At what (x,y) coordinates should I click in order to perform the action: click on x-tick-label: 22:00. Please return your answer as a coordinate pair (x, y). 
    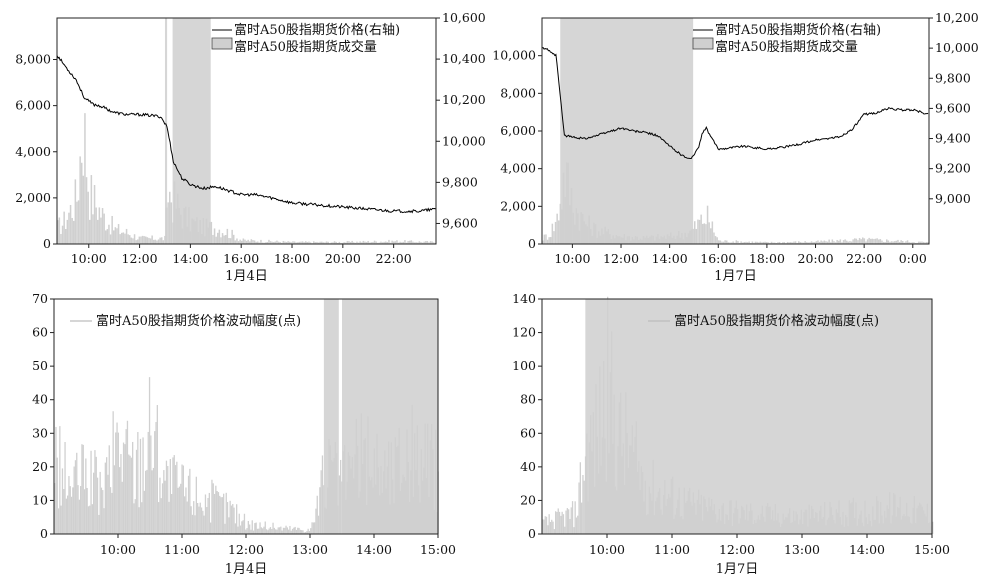
    Looking at the image, I should click on (394, 258).